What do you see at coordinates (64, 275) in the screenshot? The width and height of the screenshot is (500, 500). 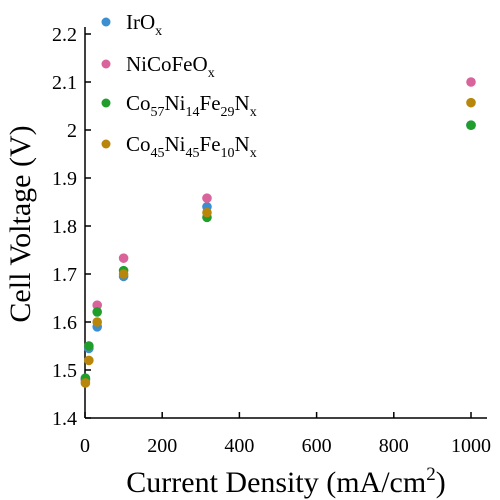 I see `y-tick-label: 1.7` at bounding box center [64, 275].